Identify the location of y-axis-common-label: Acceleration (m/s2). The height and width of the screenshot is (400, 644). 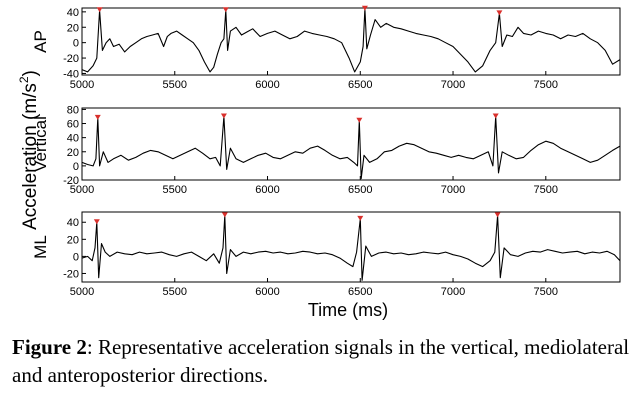
(29, 150).